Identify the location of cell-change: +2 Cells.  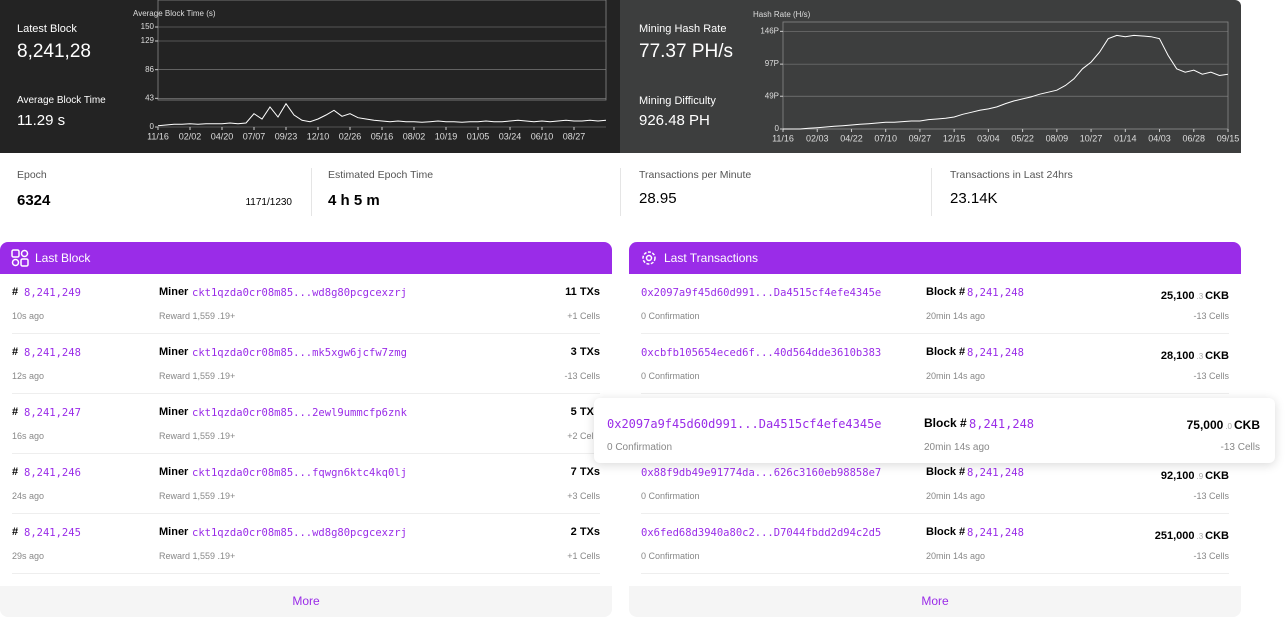
(583, 436).